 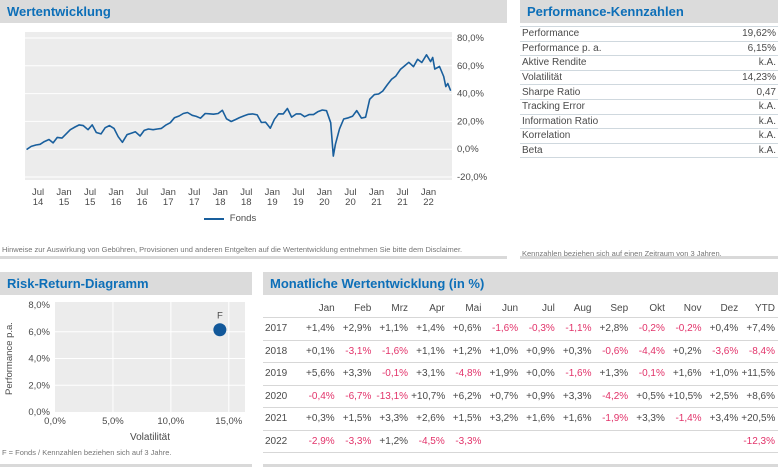 What do you see at coordinates (39, 332) in the screenshot?
I see `y-axis-tick-label: 6,0%` at bounding box center [39, 332].